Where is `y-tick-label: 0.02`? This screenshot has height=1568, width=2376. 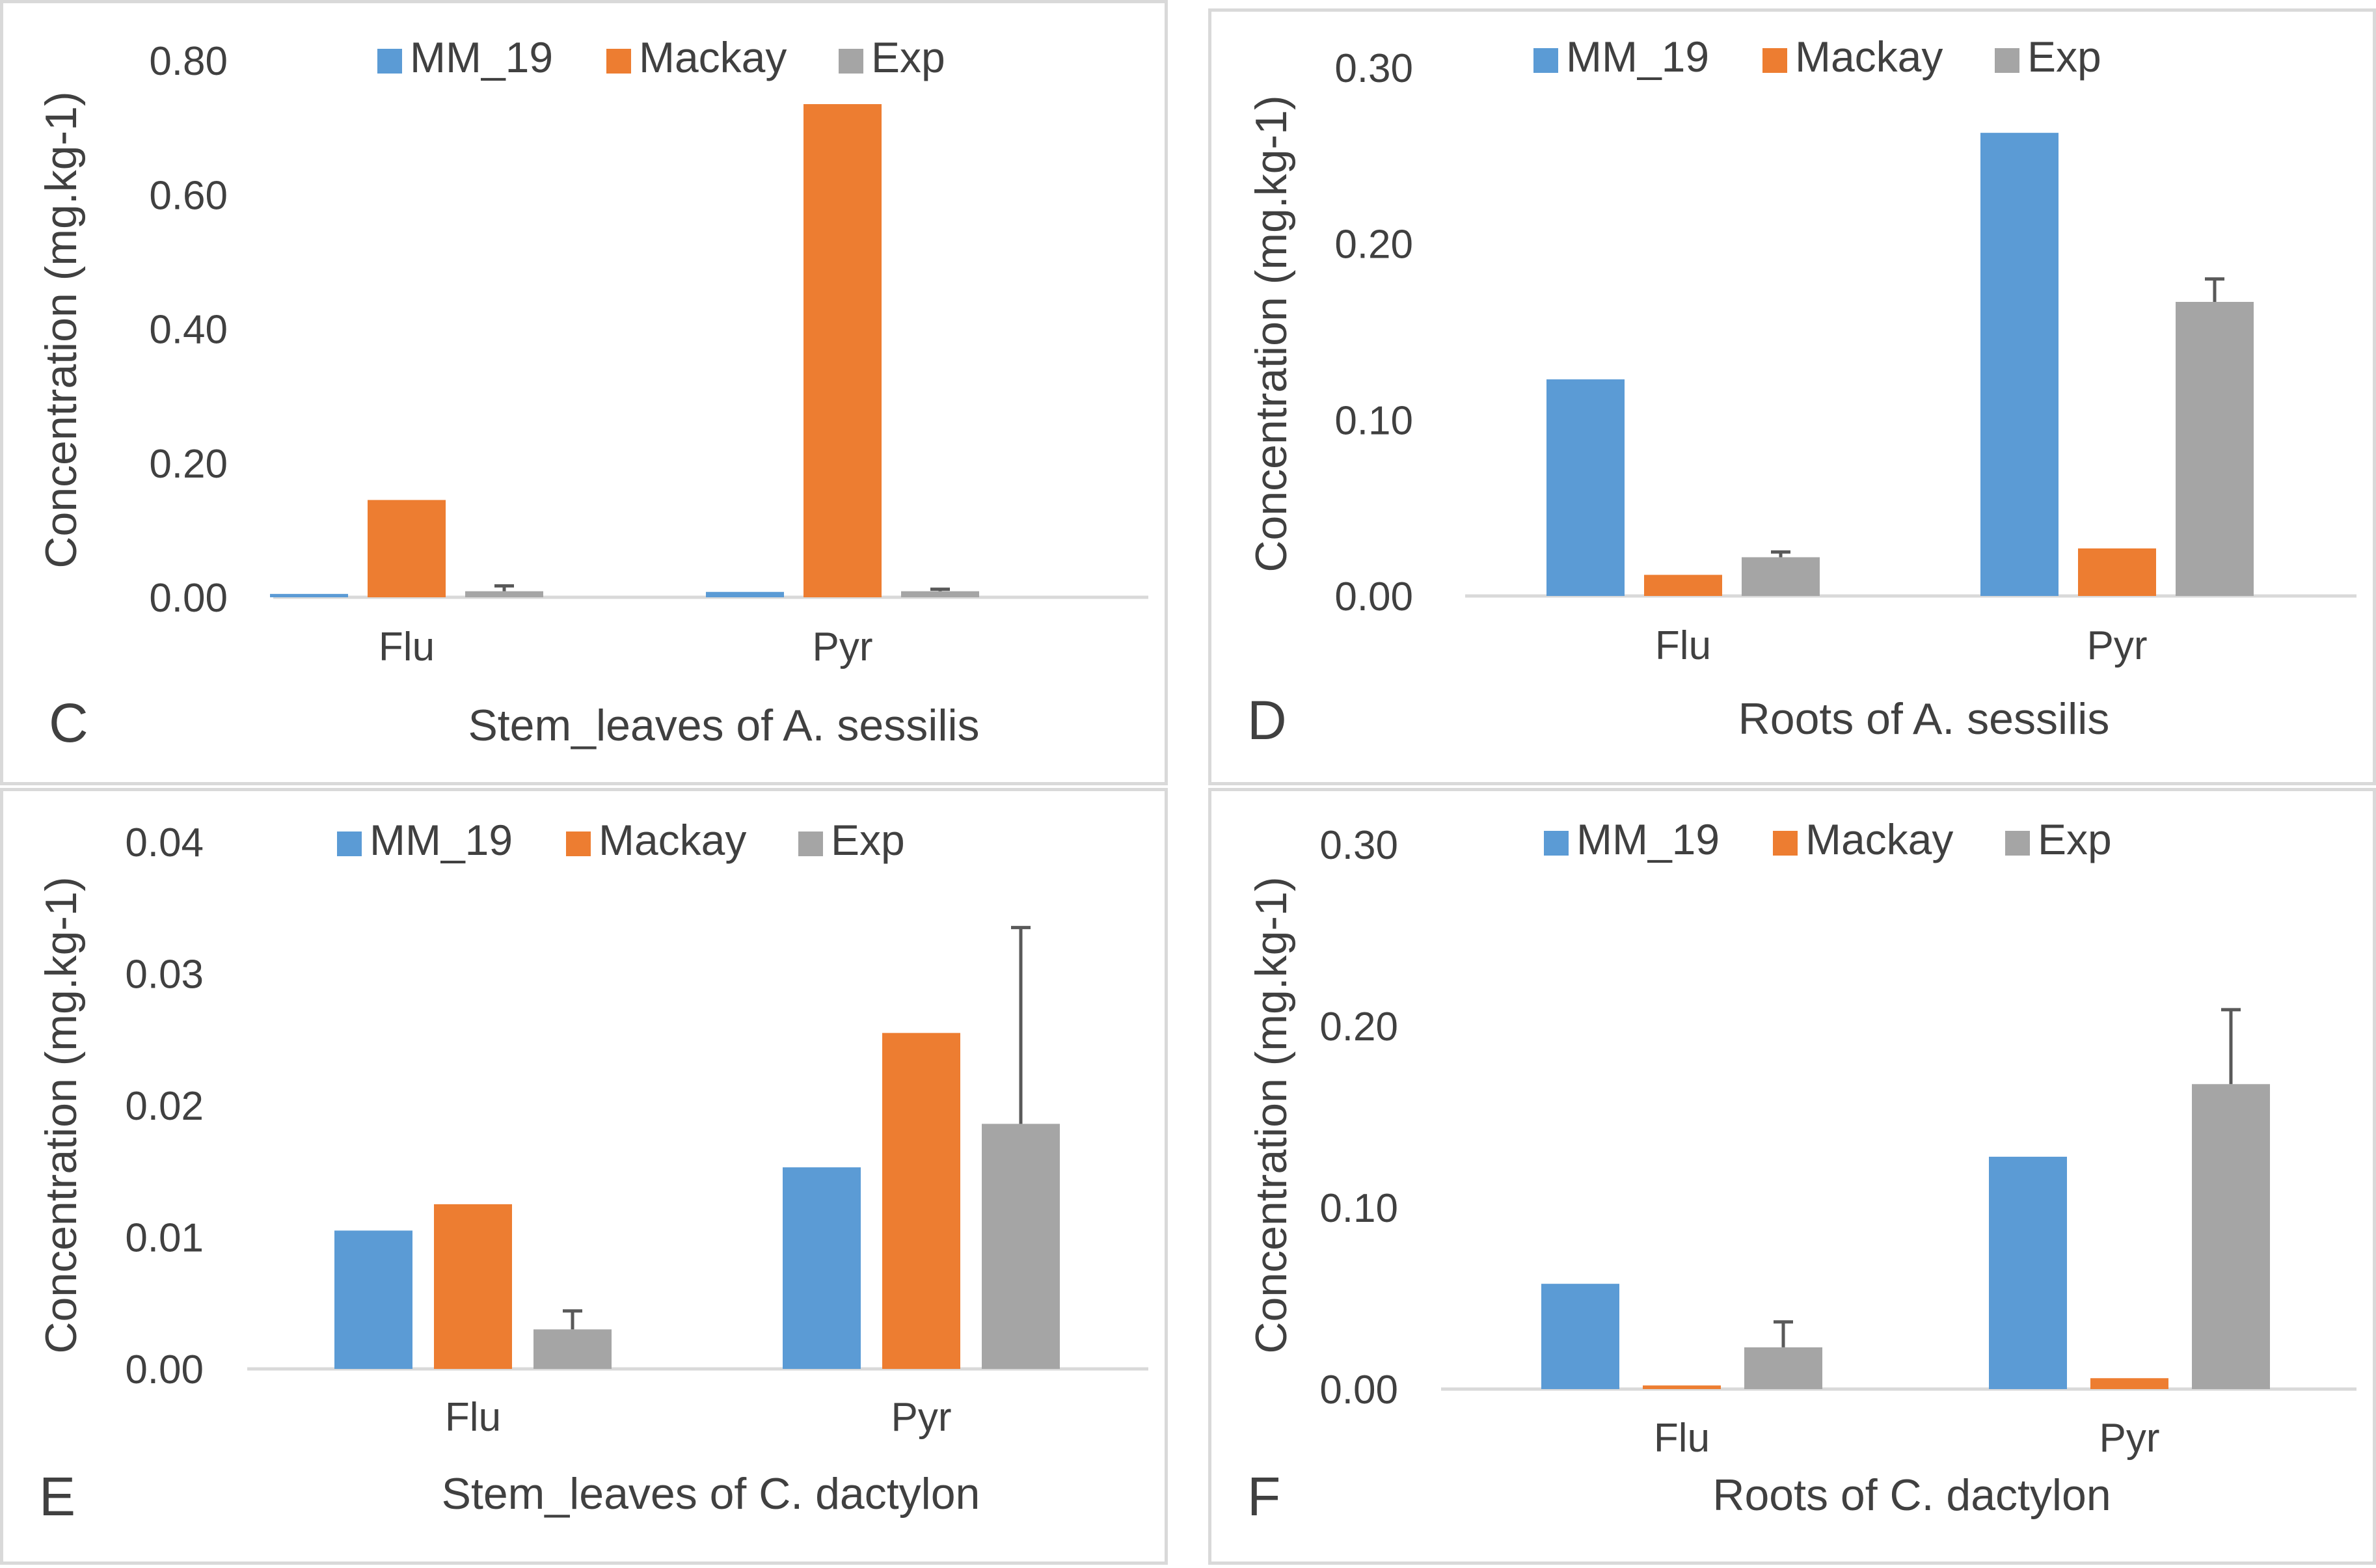
y-tick-label: 0.02 is located at coordinates (164, 1106).